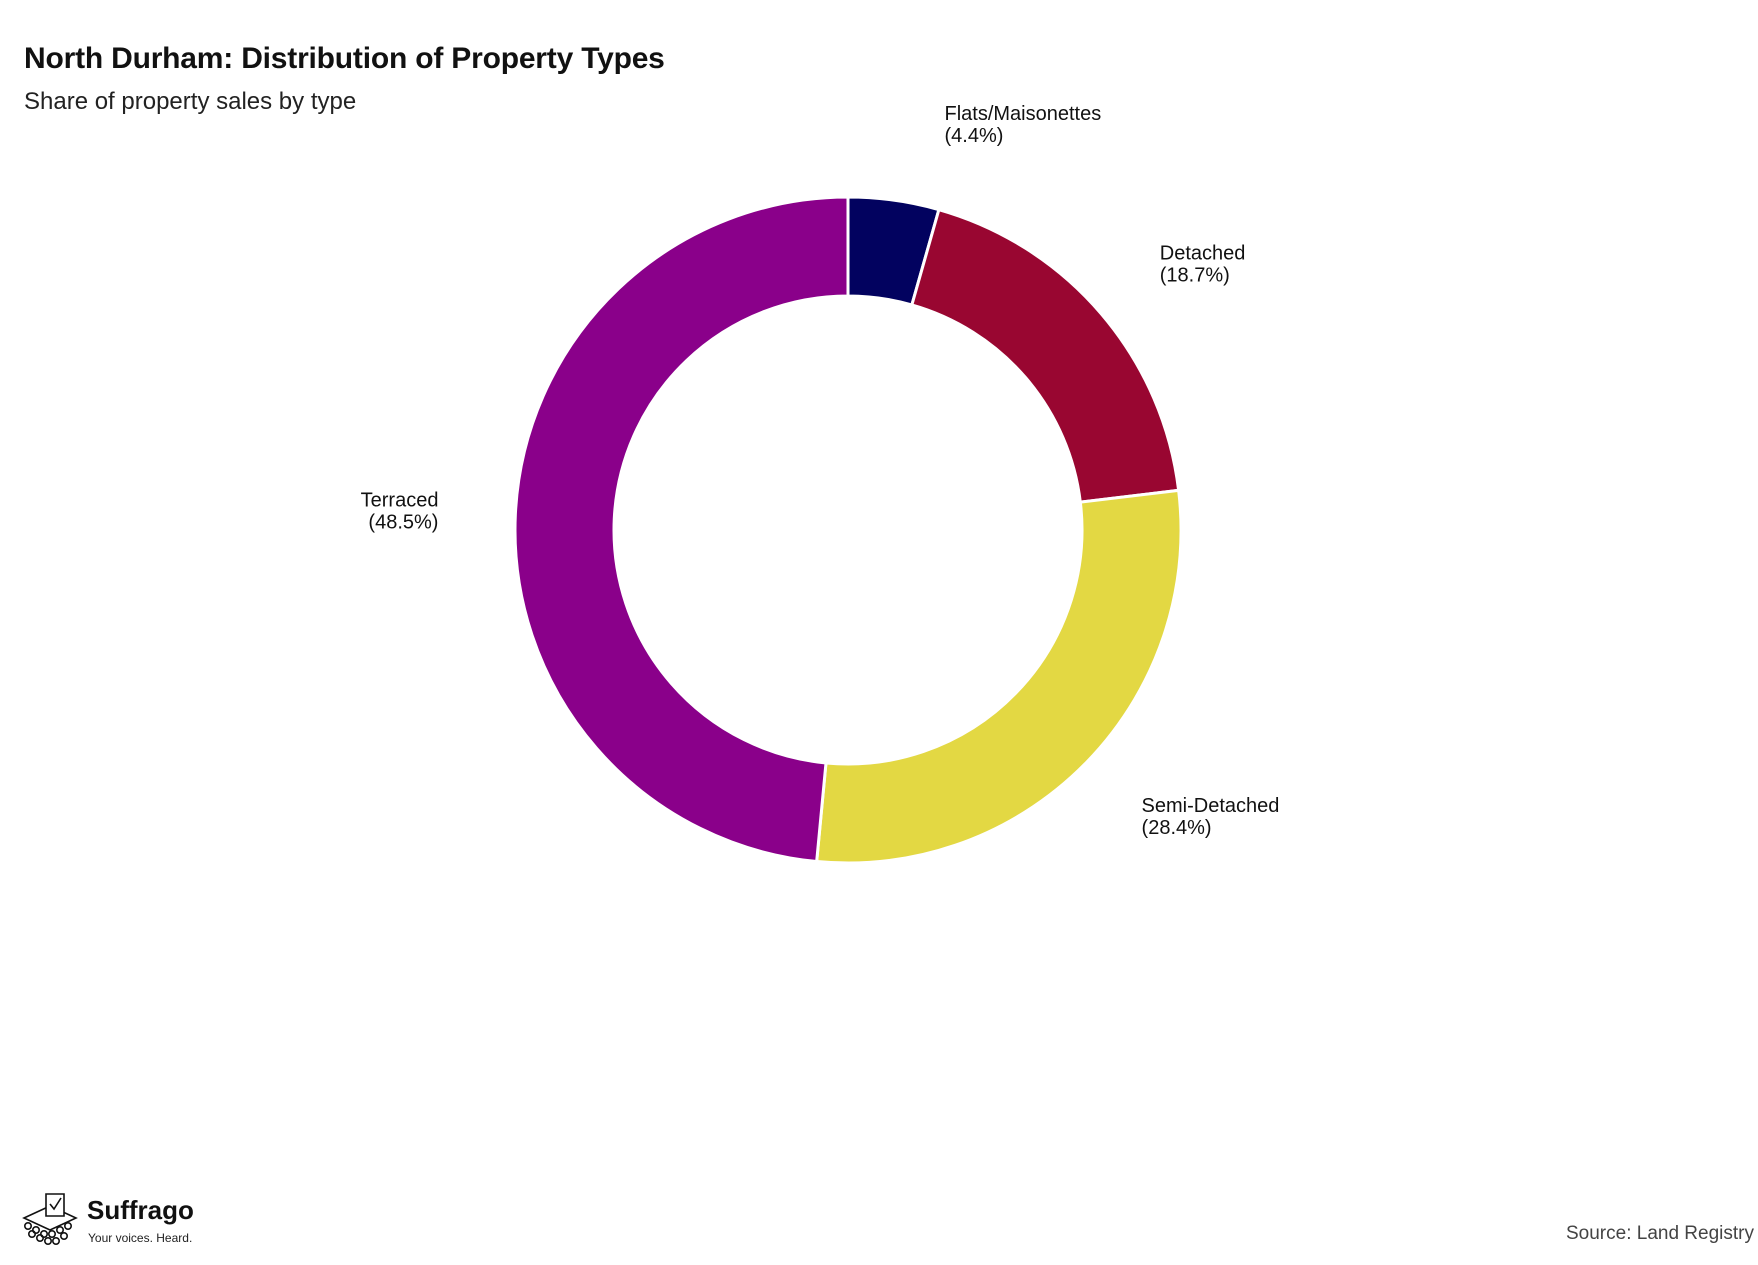  Describe the element at coordinates (403, 523) in the screenshot. I see `slice-value-terraced: (48.5%)` at that location.